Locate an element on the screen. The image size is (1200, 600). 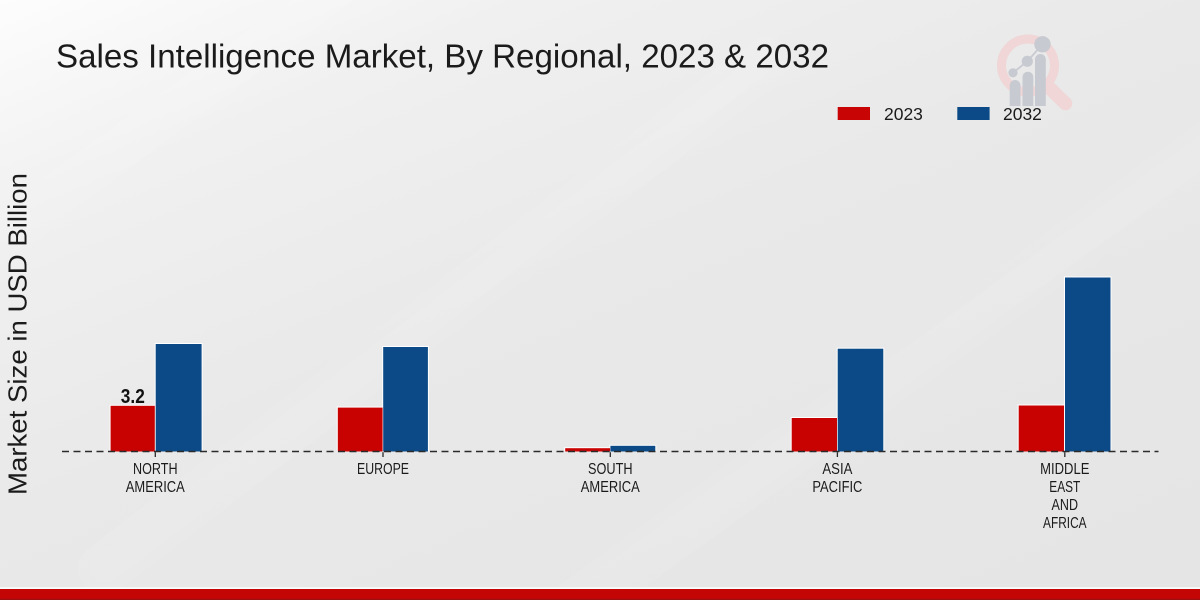
svg-text: EAST is located at coordinates (1064, 487).